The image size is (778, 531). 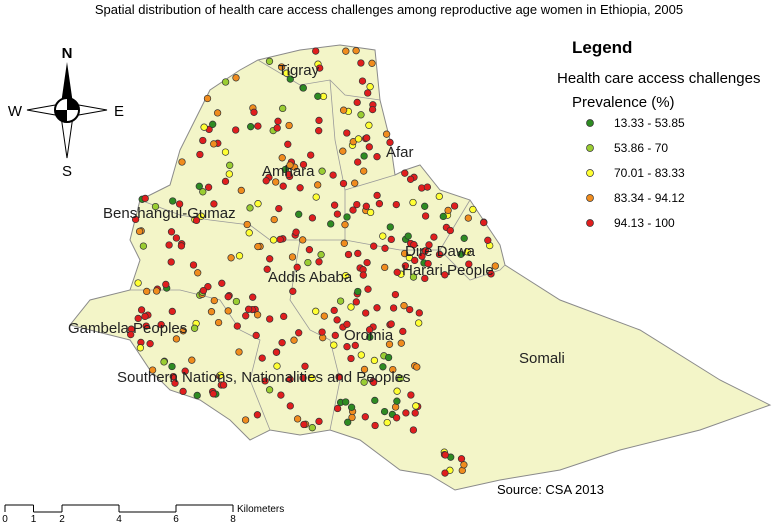 I want to click on legend-label: 94.13 - 100, so click(x=644, y=223).